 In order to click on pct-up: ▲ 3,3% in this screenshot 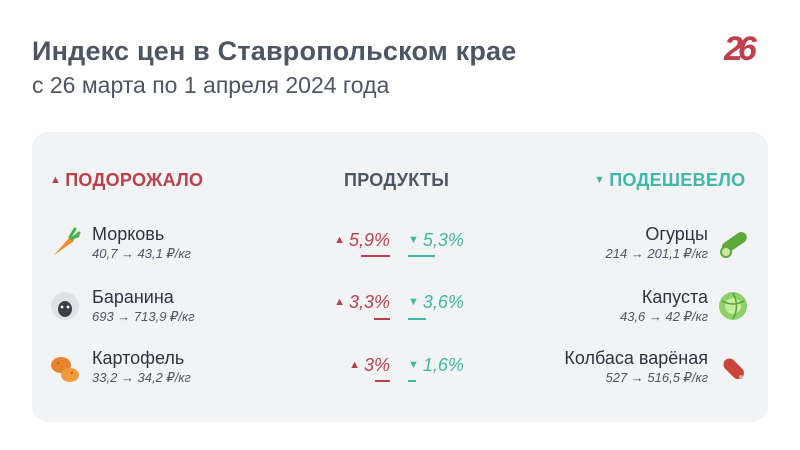, I will do `click(362, 302)`.